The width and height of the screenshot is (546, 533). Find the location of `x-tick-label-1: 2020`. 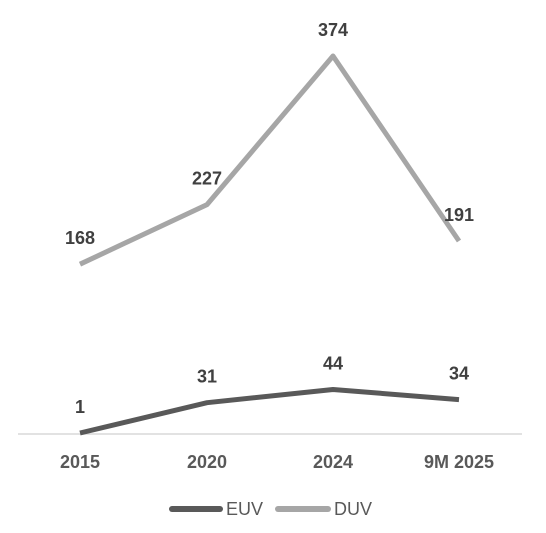

x-tick-label-1: 2020 is located at coordinates (207, 462).